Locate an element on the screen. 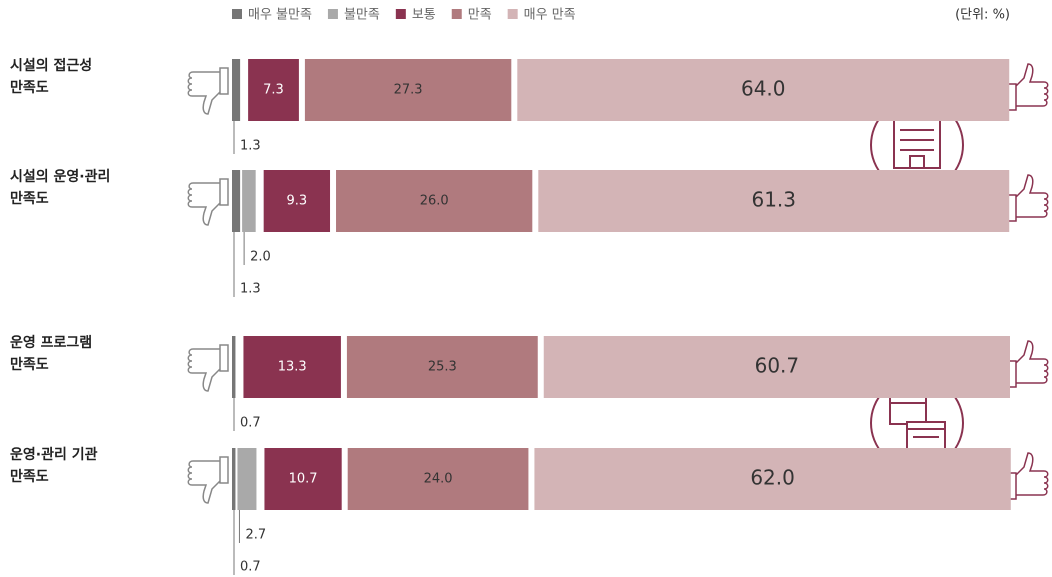 The width and height of the screenshot is (1052, 577). row-label: 시설의 접근성 만족도 is located at coordinates (51, 77).